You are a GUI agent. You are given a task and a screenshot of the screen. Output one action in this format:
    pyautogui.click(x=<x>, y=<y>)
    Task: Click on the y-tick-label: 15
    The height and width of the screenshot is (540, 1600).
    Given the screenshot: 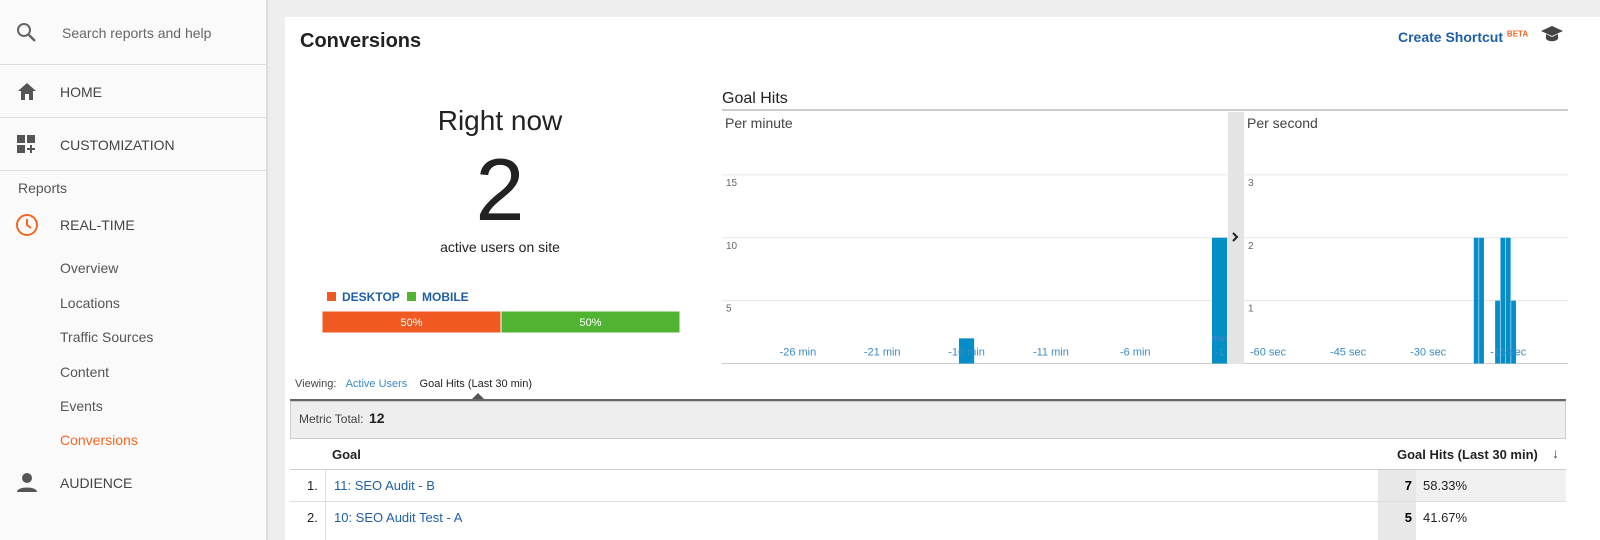 What is the action you would take?
    pyautogui.click(x=732, y=183)
    